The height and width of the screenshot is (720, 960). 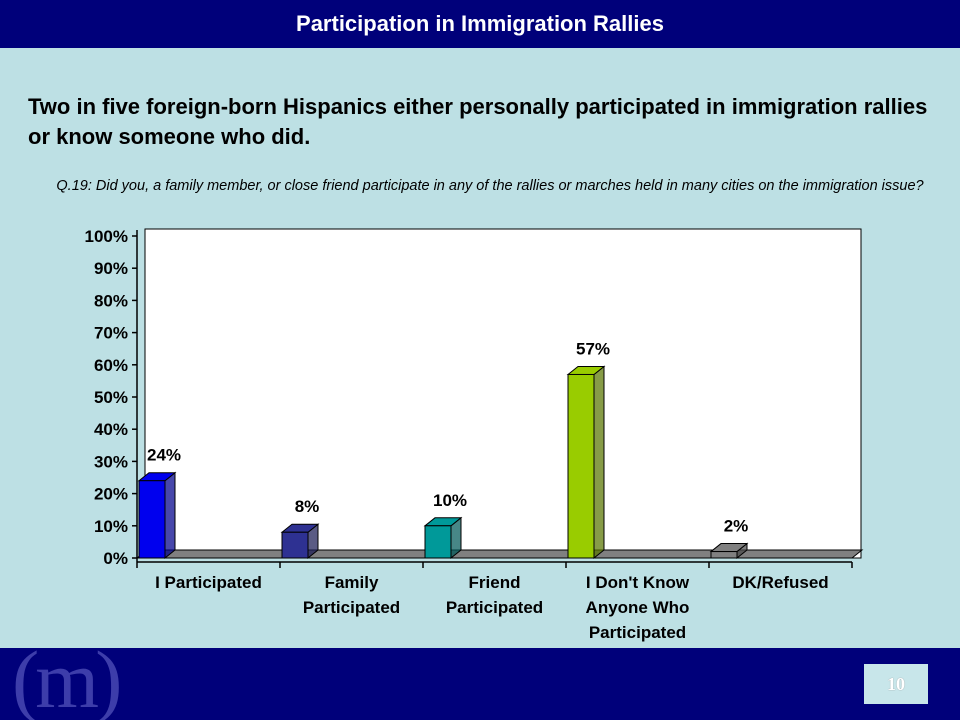 What do you see at coordinates (111, 526) in the screenshot?
I see `y-tick-label: 10%` at bounding box center [111, 526].